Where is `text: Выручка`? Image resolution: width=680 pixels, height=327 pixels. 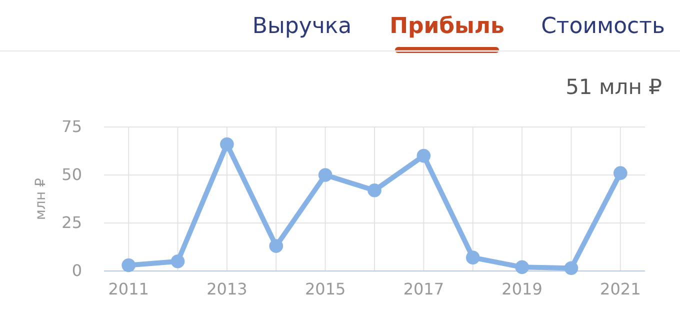 text: Выручка is located at coordinates (302, 26).